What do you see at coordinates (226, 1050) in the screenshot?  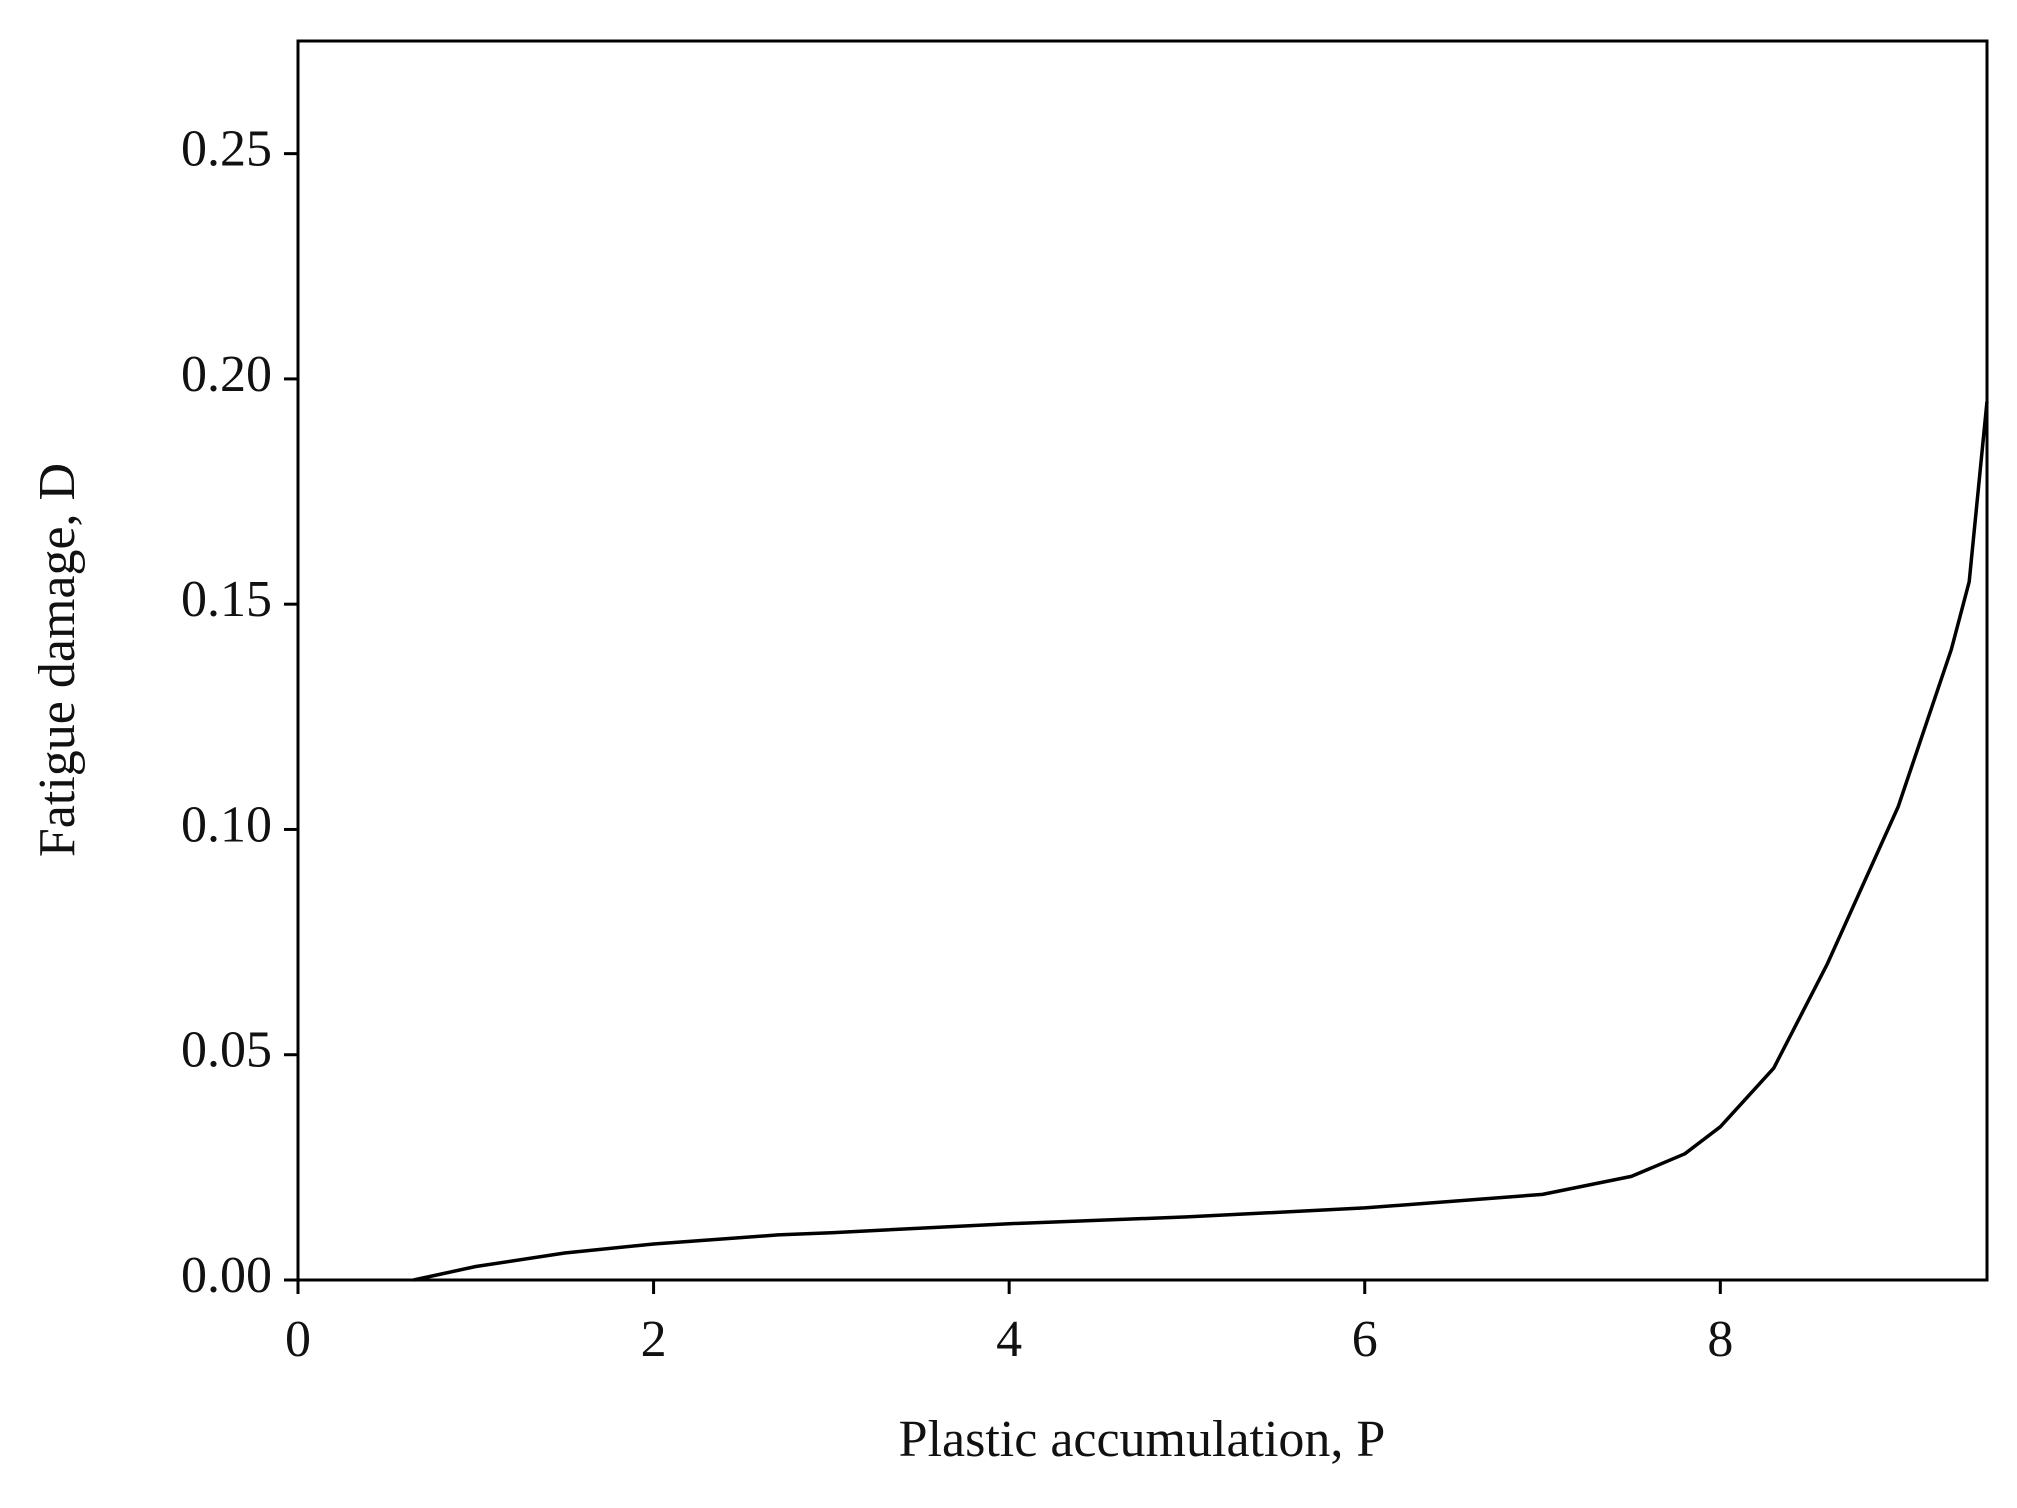 I see `y-tick-label: 0.05` at bounding box center [226, 1050].